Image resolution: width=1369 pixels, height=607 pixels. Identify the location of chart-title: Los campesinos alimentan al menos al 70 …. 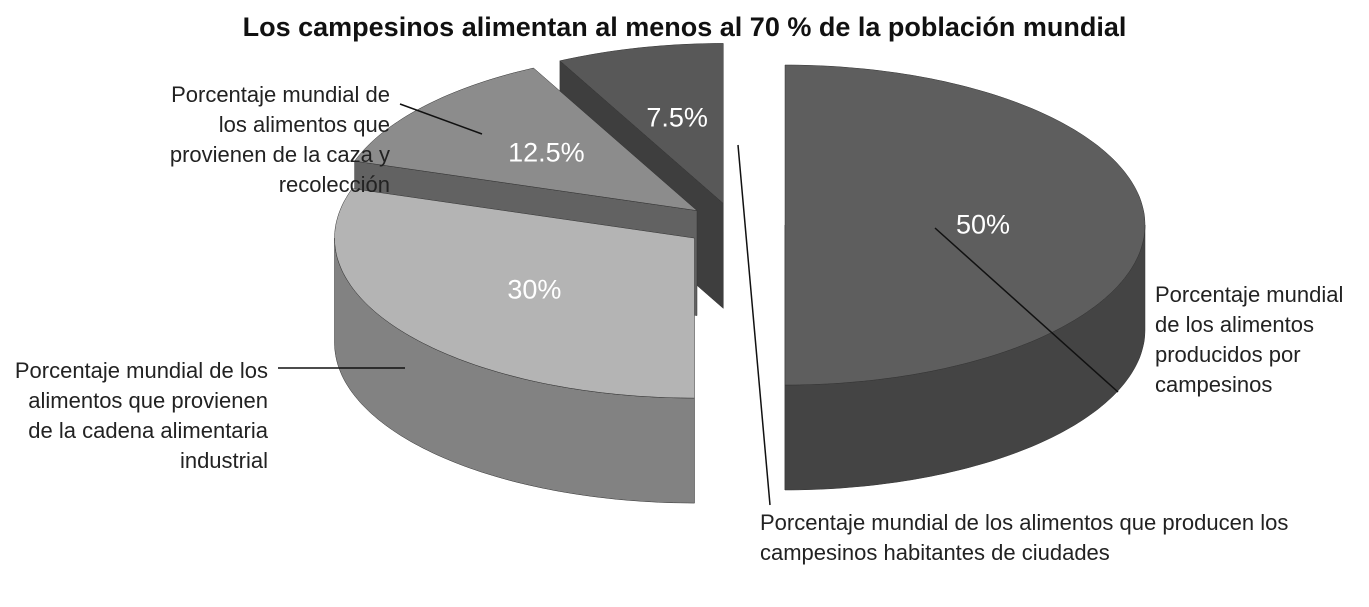
(684, 27).